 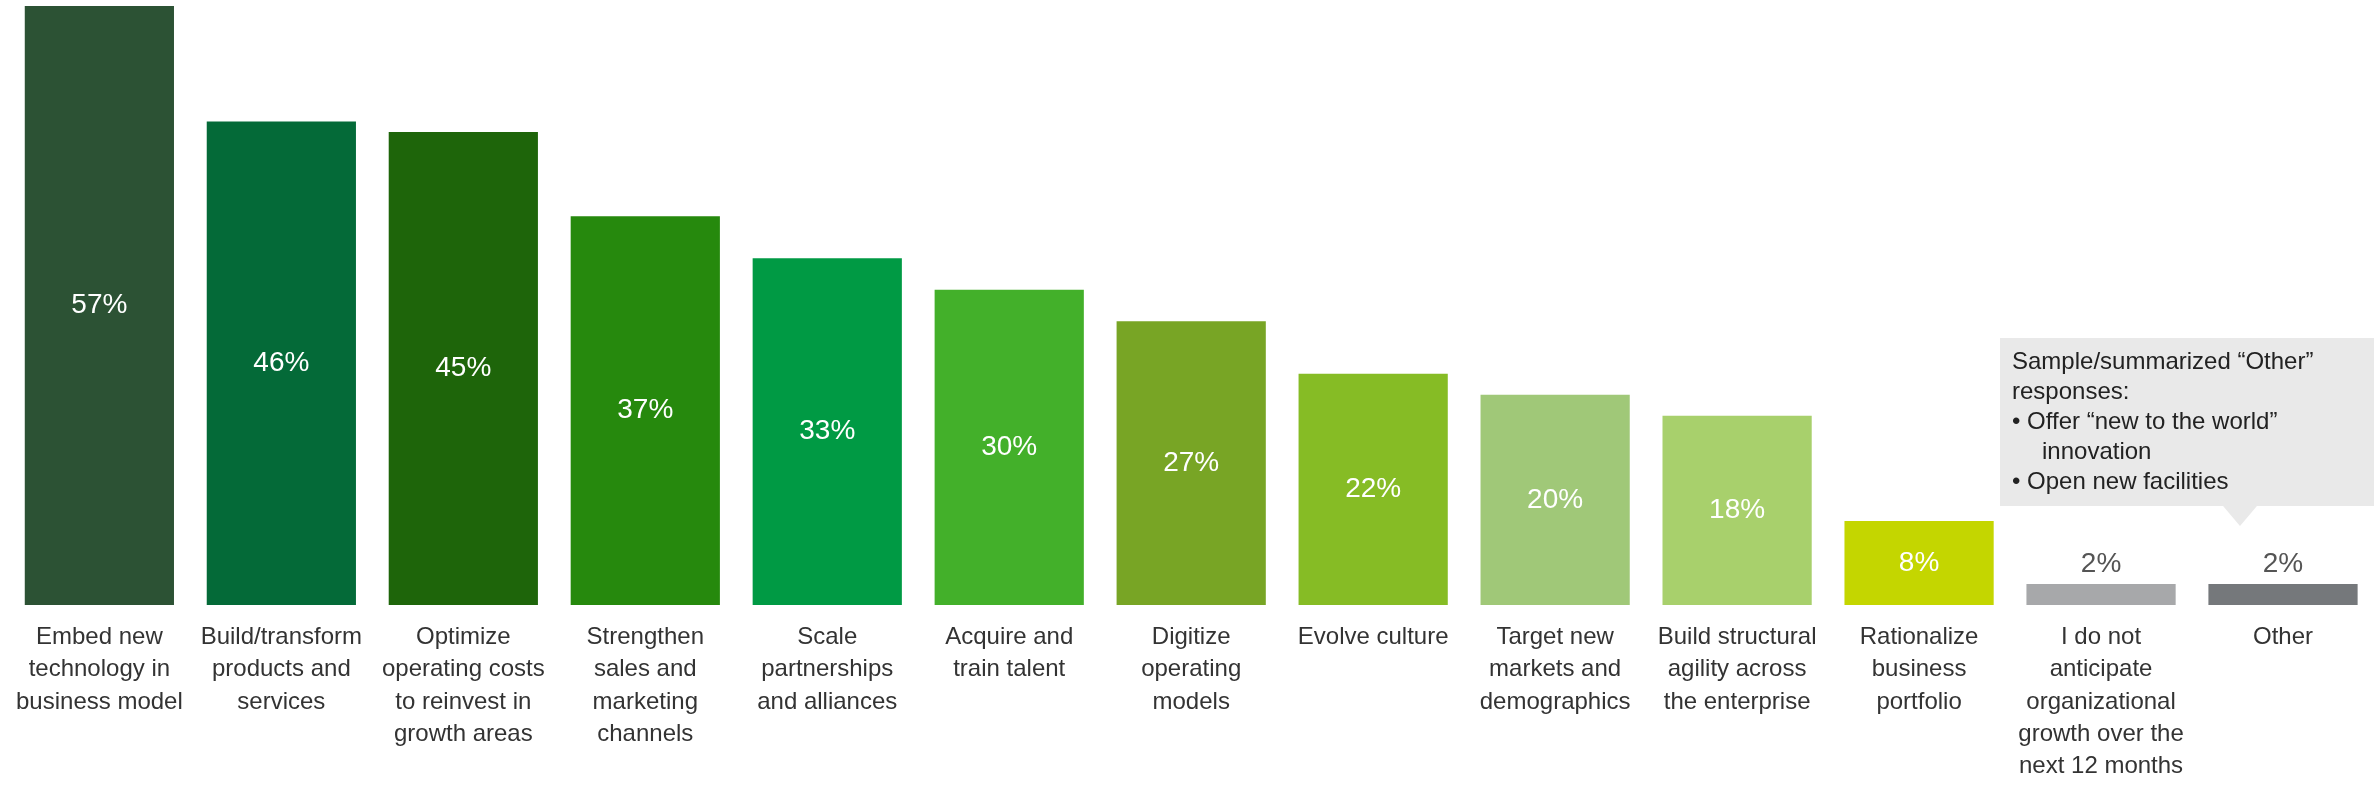 What do you see at coordinates (2163, 376) in the screenshot?
I see `annotation: Sample/summarized “Other” responses:` at bounding box center [2163, 376].